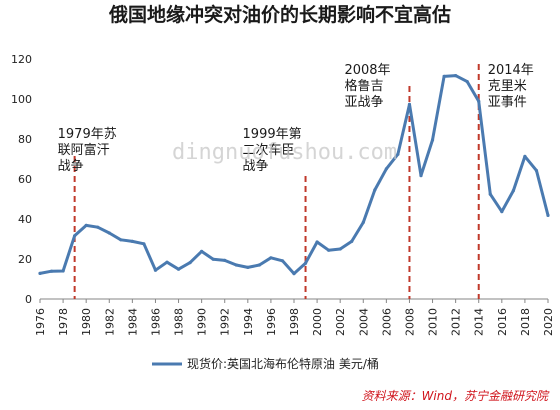 The width and height of the screenshot is (560, 410). What do you see at coordinates (21, 99) in the screenshot?
I see `y-tick-label: 100` at bounding box center [21, 99].